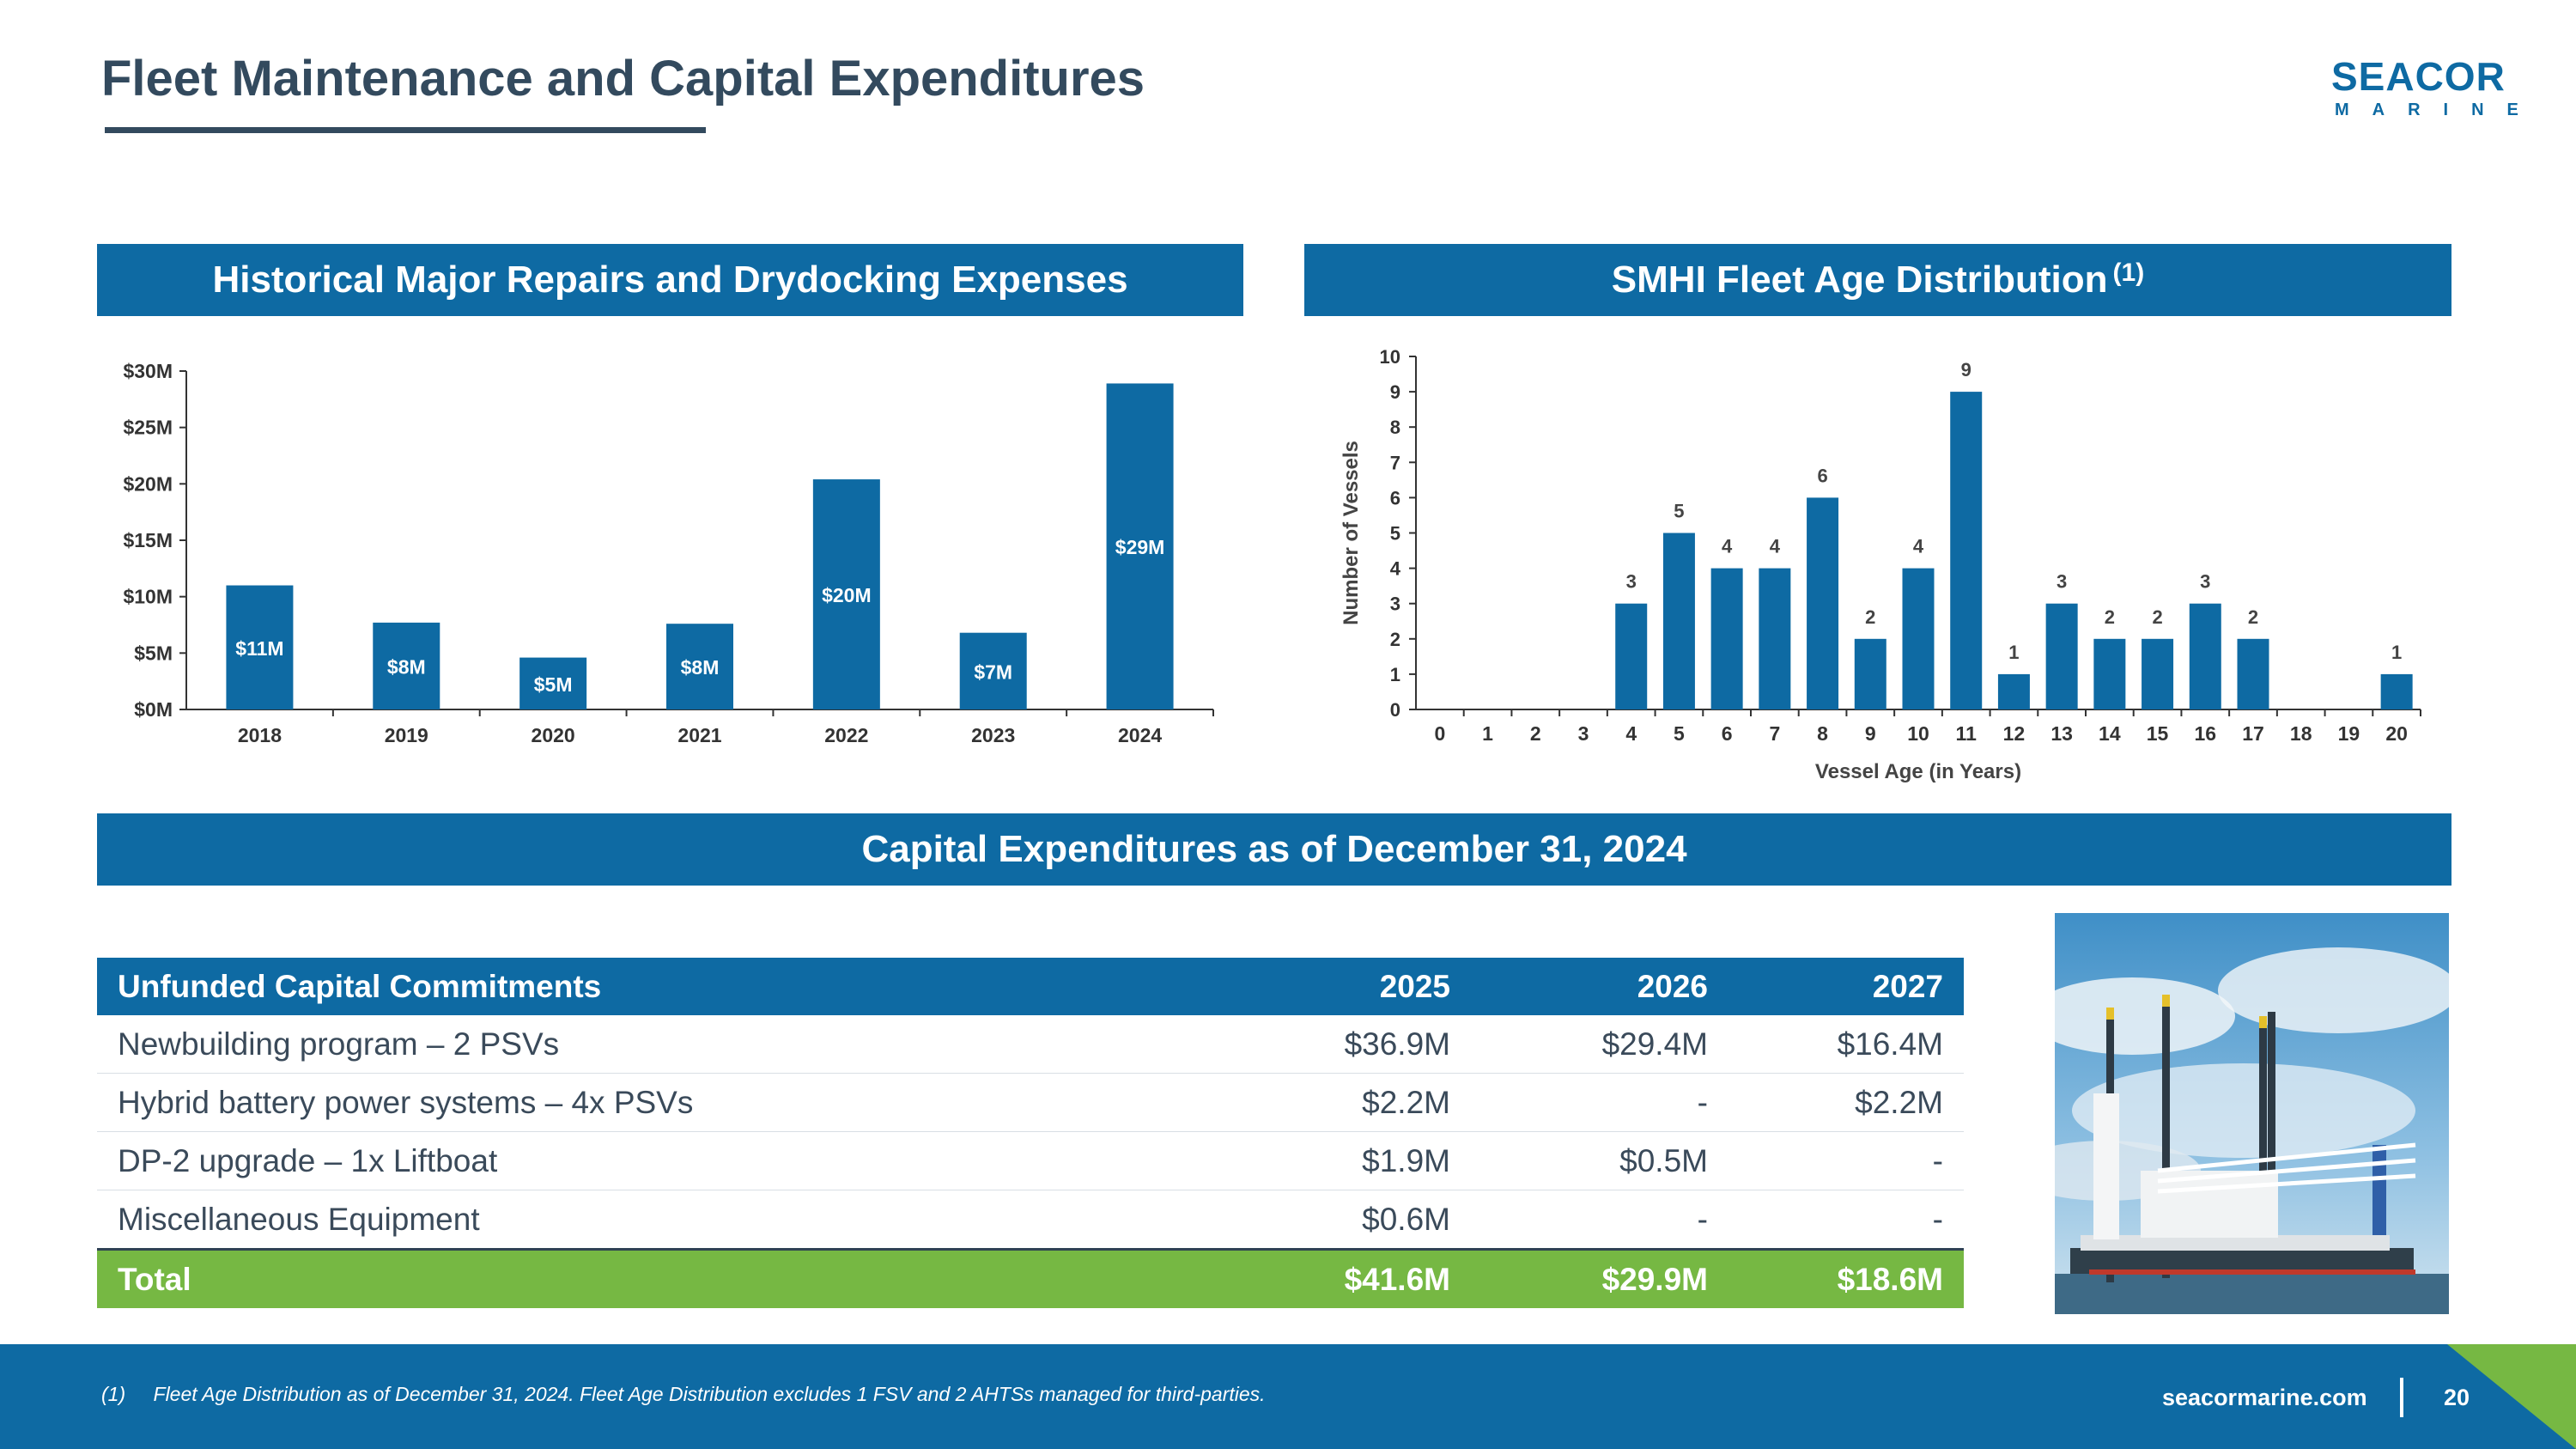 This screenshot has width=2576, height=1449. Describe the element at coordinates (655, 1220) in the screenshot. I see `row-label: Miscellaneous Equipment` at that location.